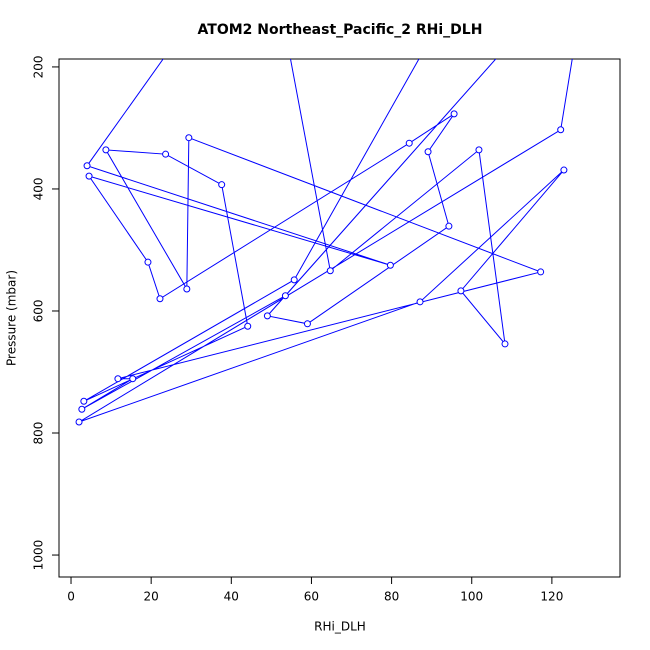 The image size is (650, 650). I want to click on x-tick-label: 0, so click(71, 597).